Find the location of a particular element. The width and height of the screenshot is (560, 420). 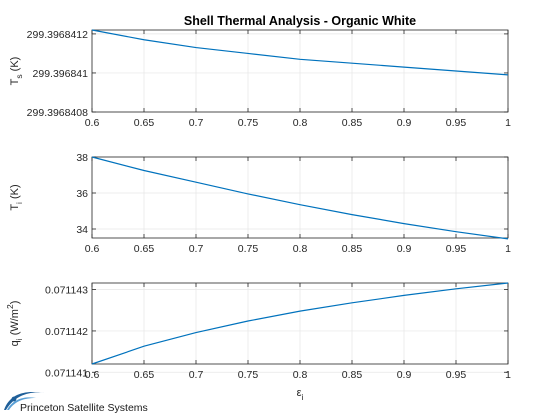

y-axis-label: Ti (K) is located at coordinates (16, 197).